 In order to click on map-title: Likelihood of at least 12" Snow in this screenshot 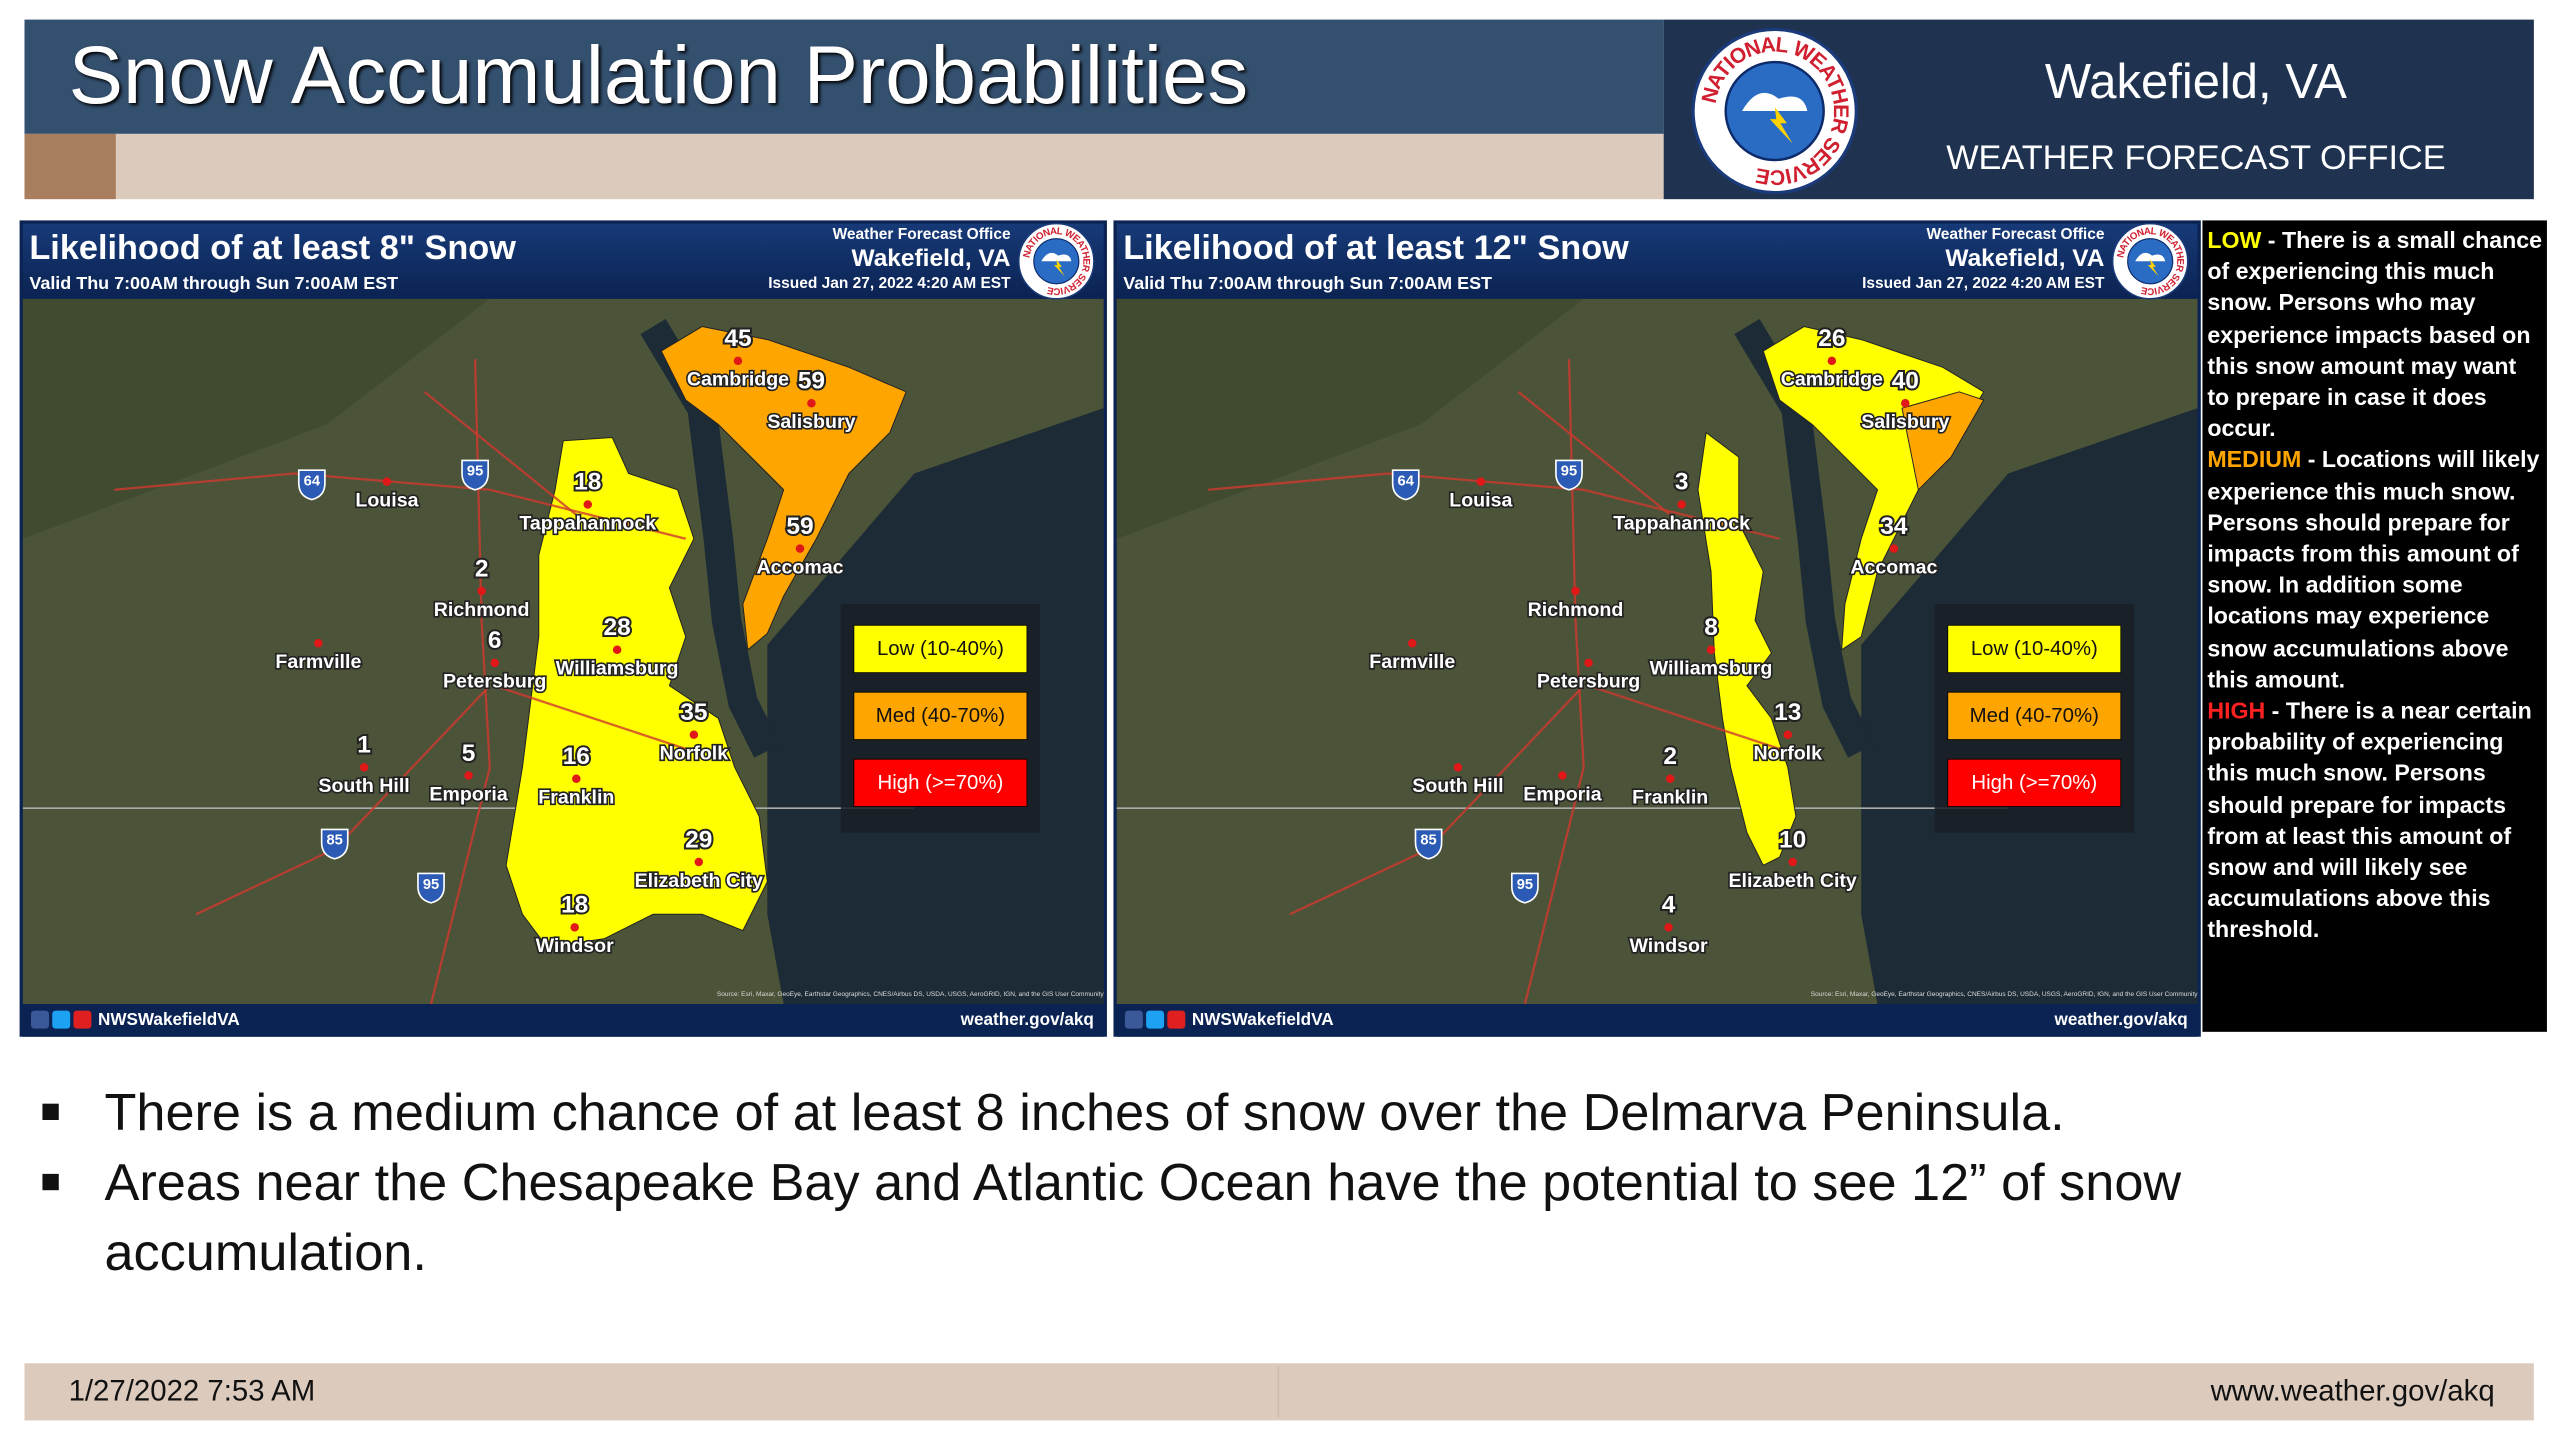, I will do `click(1376, 248)`.